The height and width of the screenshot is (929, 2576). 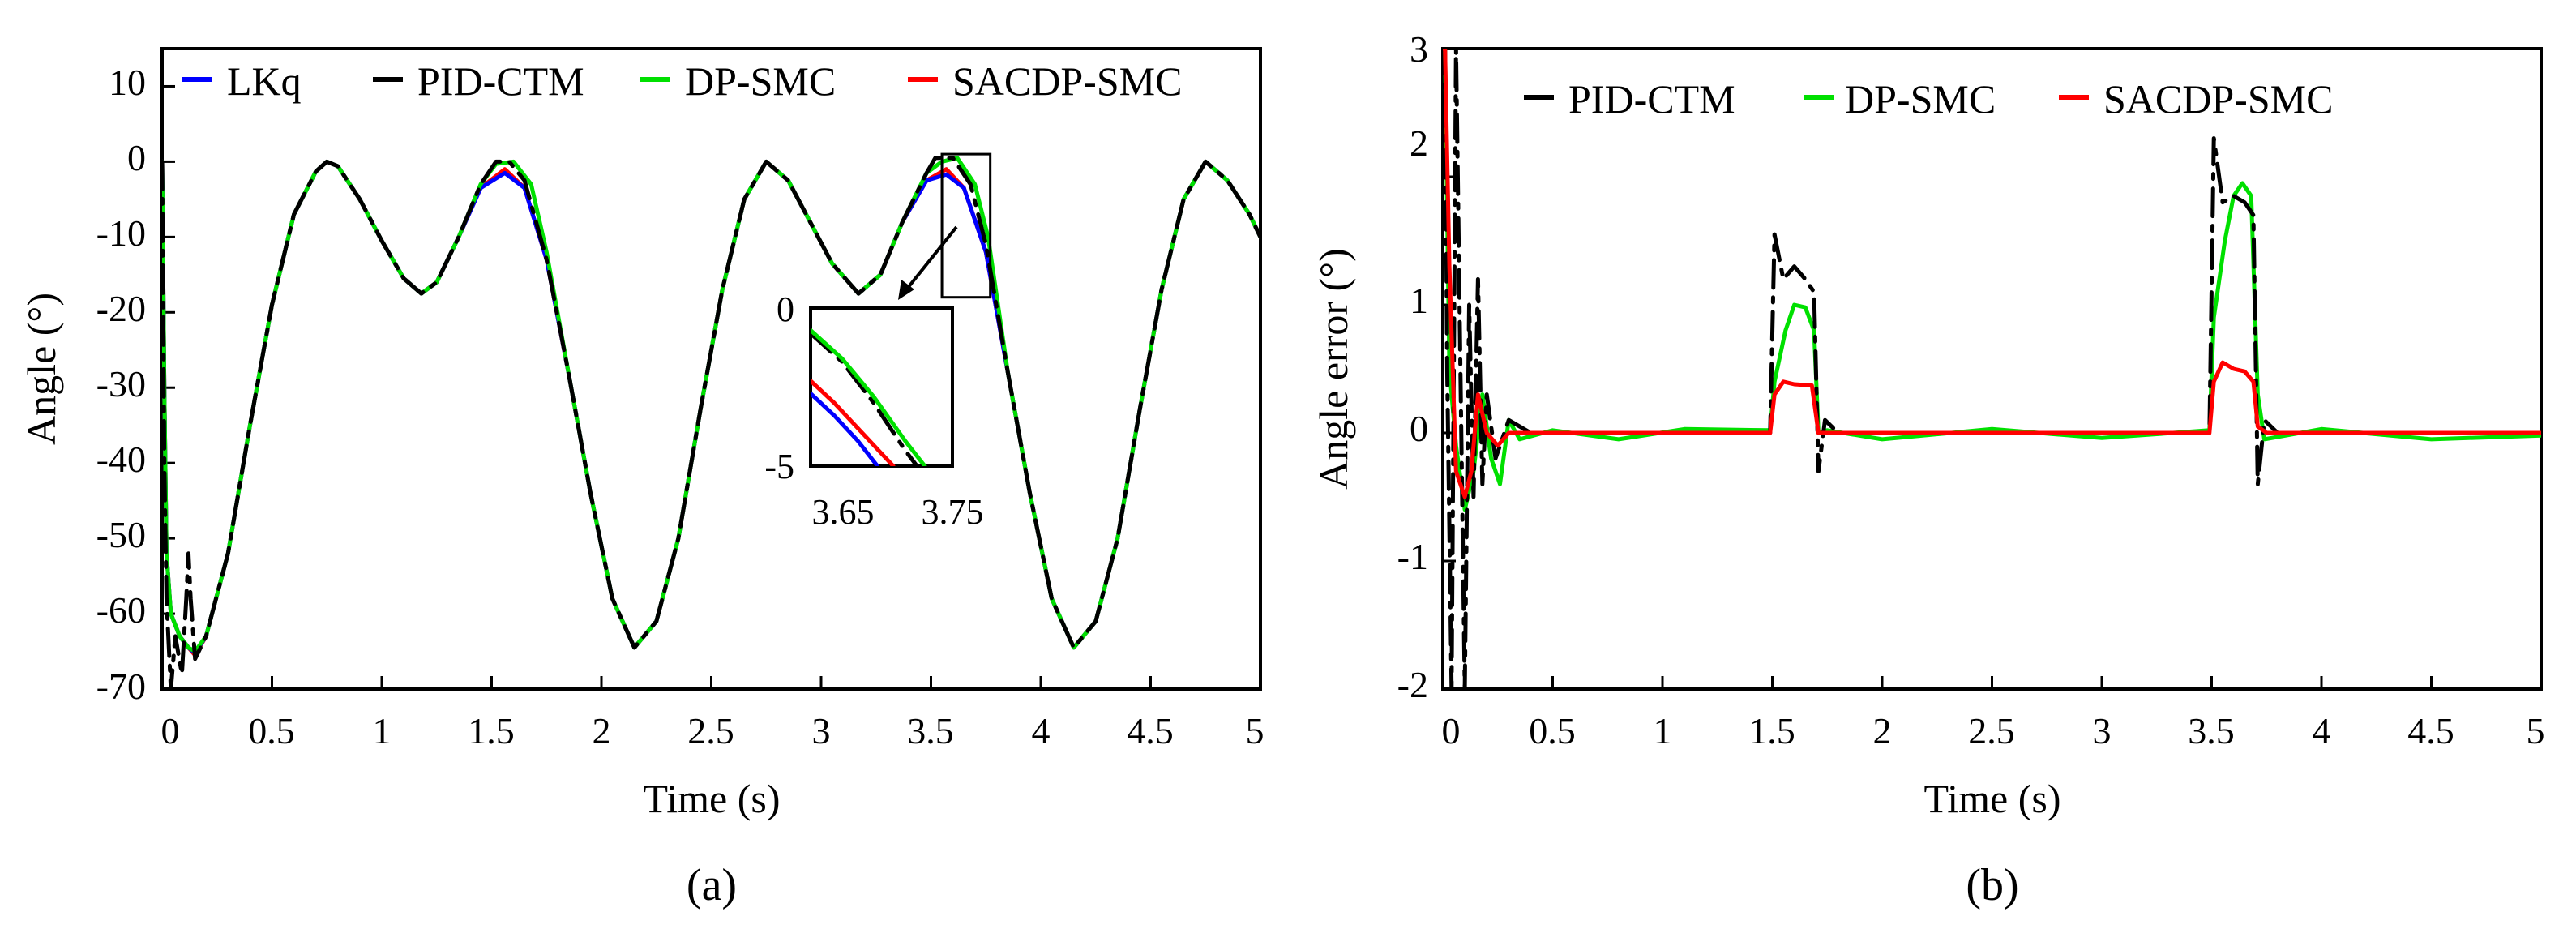 I want to click on x-tick-label-b-1: 0.5, so click(x=1552, y=730).